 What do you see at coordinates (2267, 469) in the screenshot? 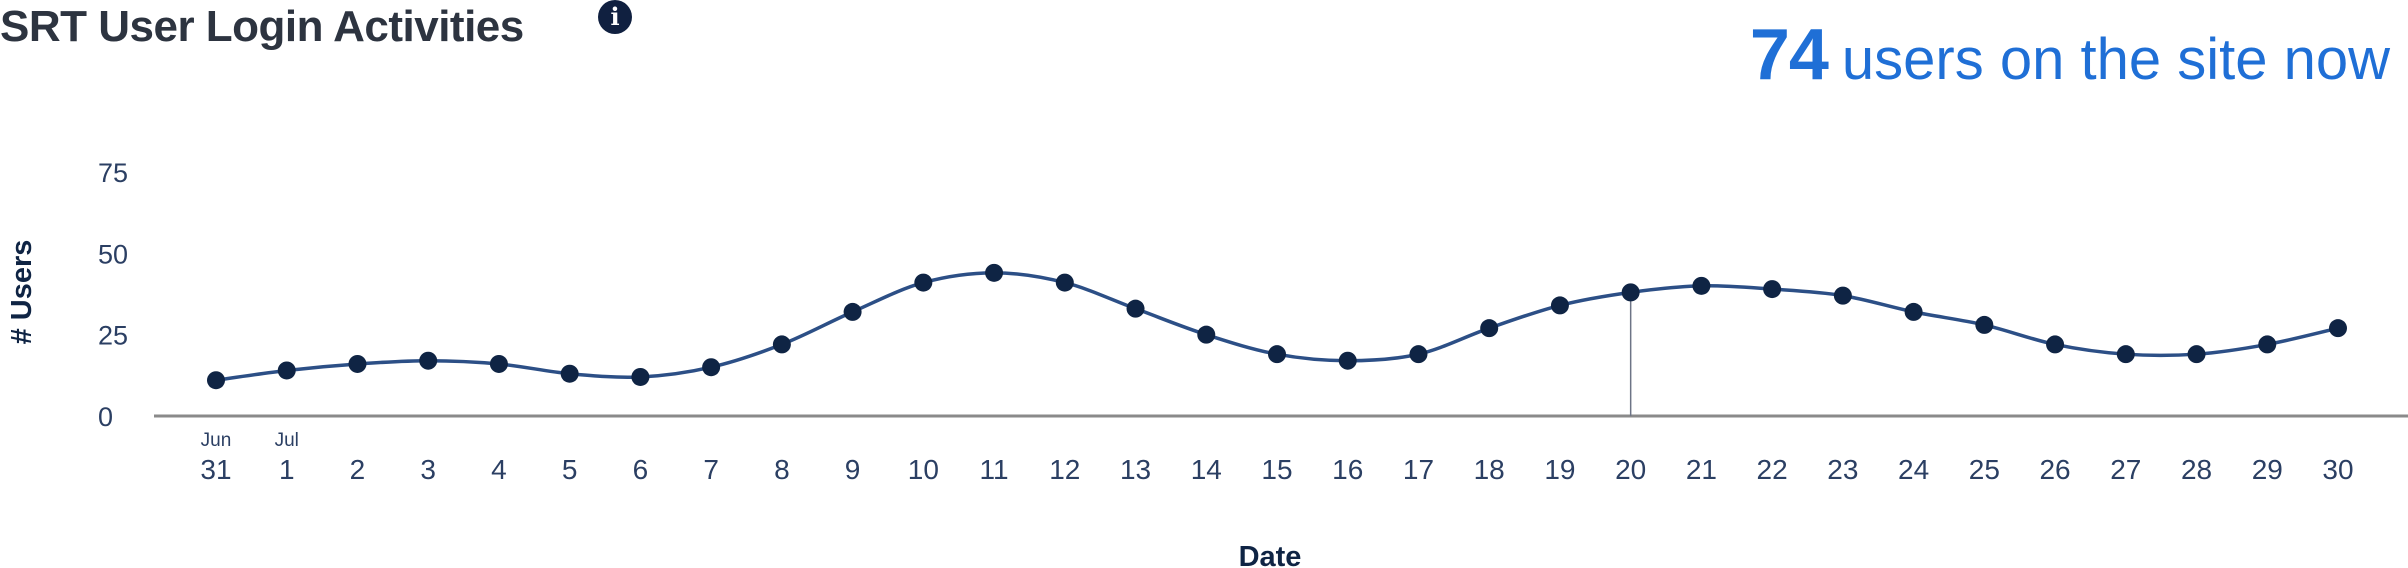
I see `x-tick-label: 29` at bounding box center [2267, 469].